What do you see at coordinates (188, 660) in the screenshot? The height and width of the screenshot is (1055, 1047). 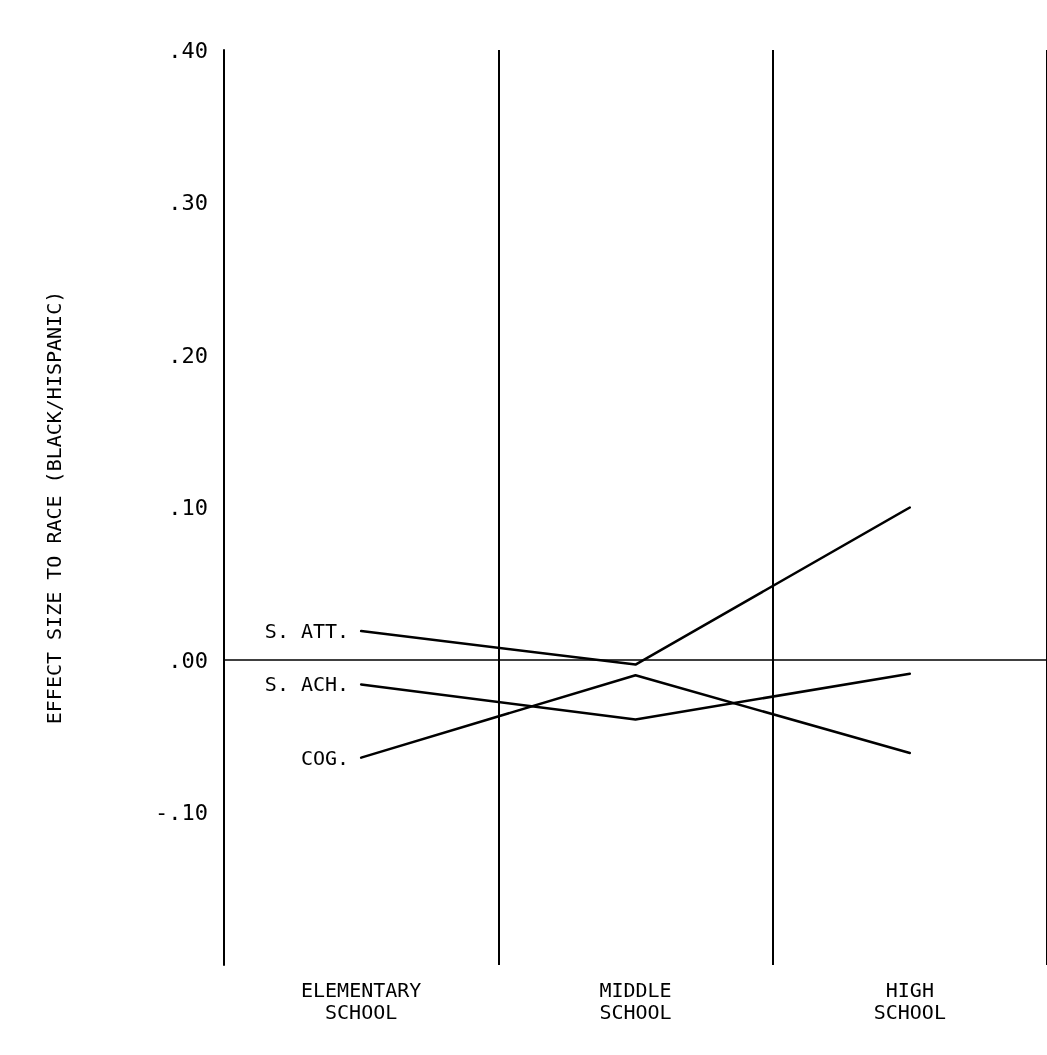 I see `y-tick-label: .00` at bounding box center [188, 660].